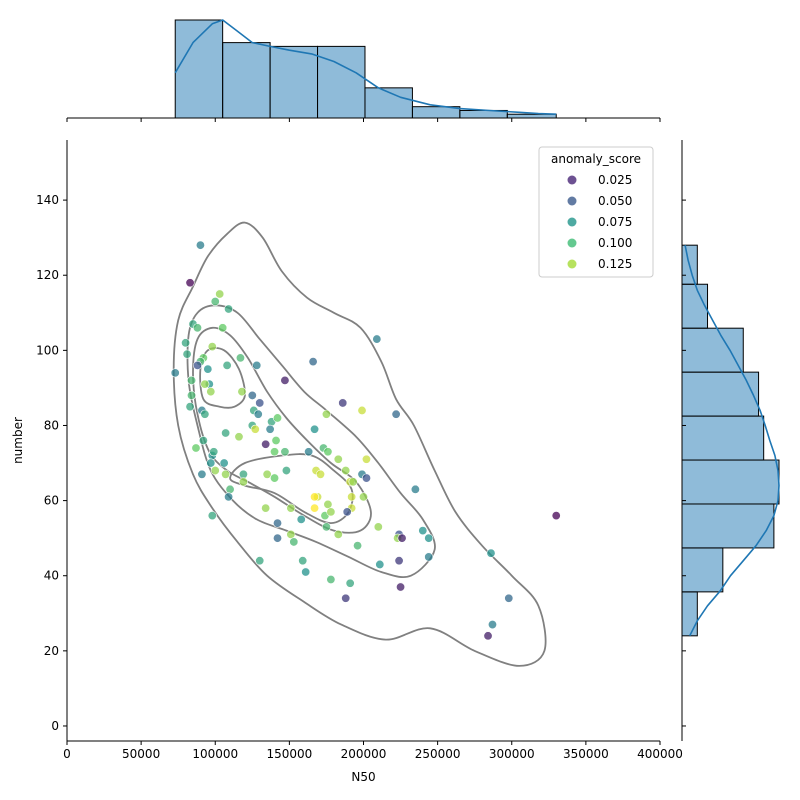  What do you see at coordinates (438, 754) in the screenshot?
I see `x-tick-label: 250000` at bounding box center [438, 754].